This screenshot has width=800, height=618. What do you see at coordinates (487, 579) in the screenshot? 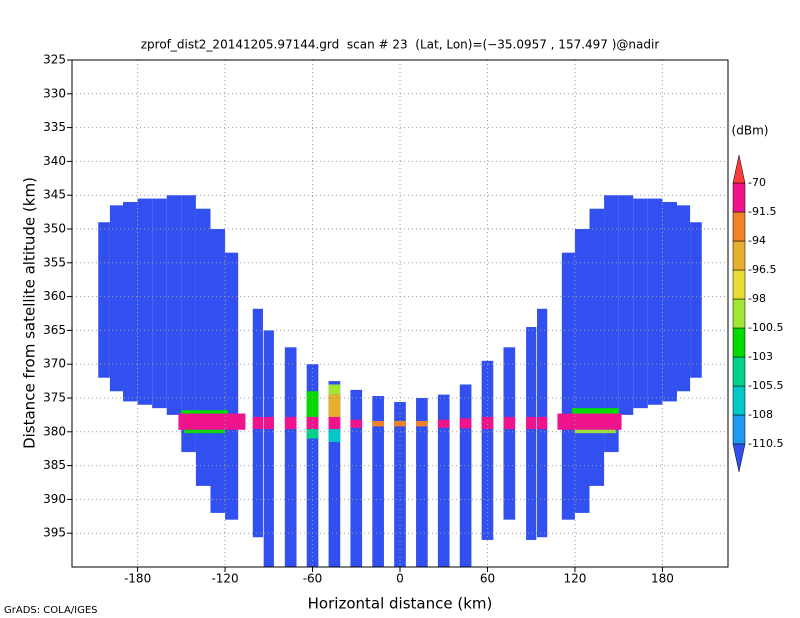
I see `x-tick-label: 60` at bounding box center [487, 579].